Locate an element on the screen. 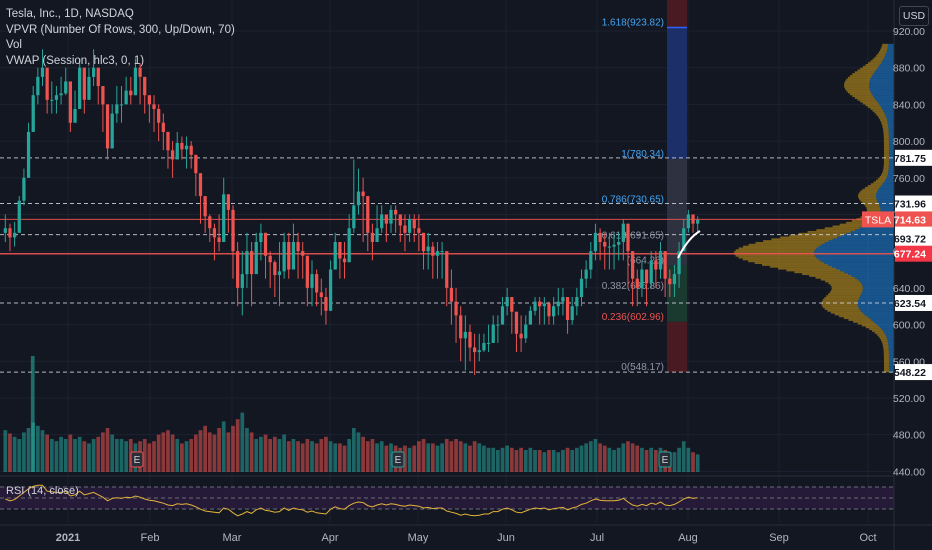  indicator-vwap: VWAP (Session, hlc3, 0, 1) is located at coordinates (75, 60).